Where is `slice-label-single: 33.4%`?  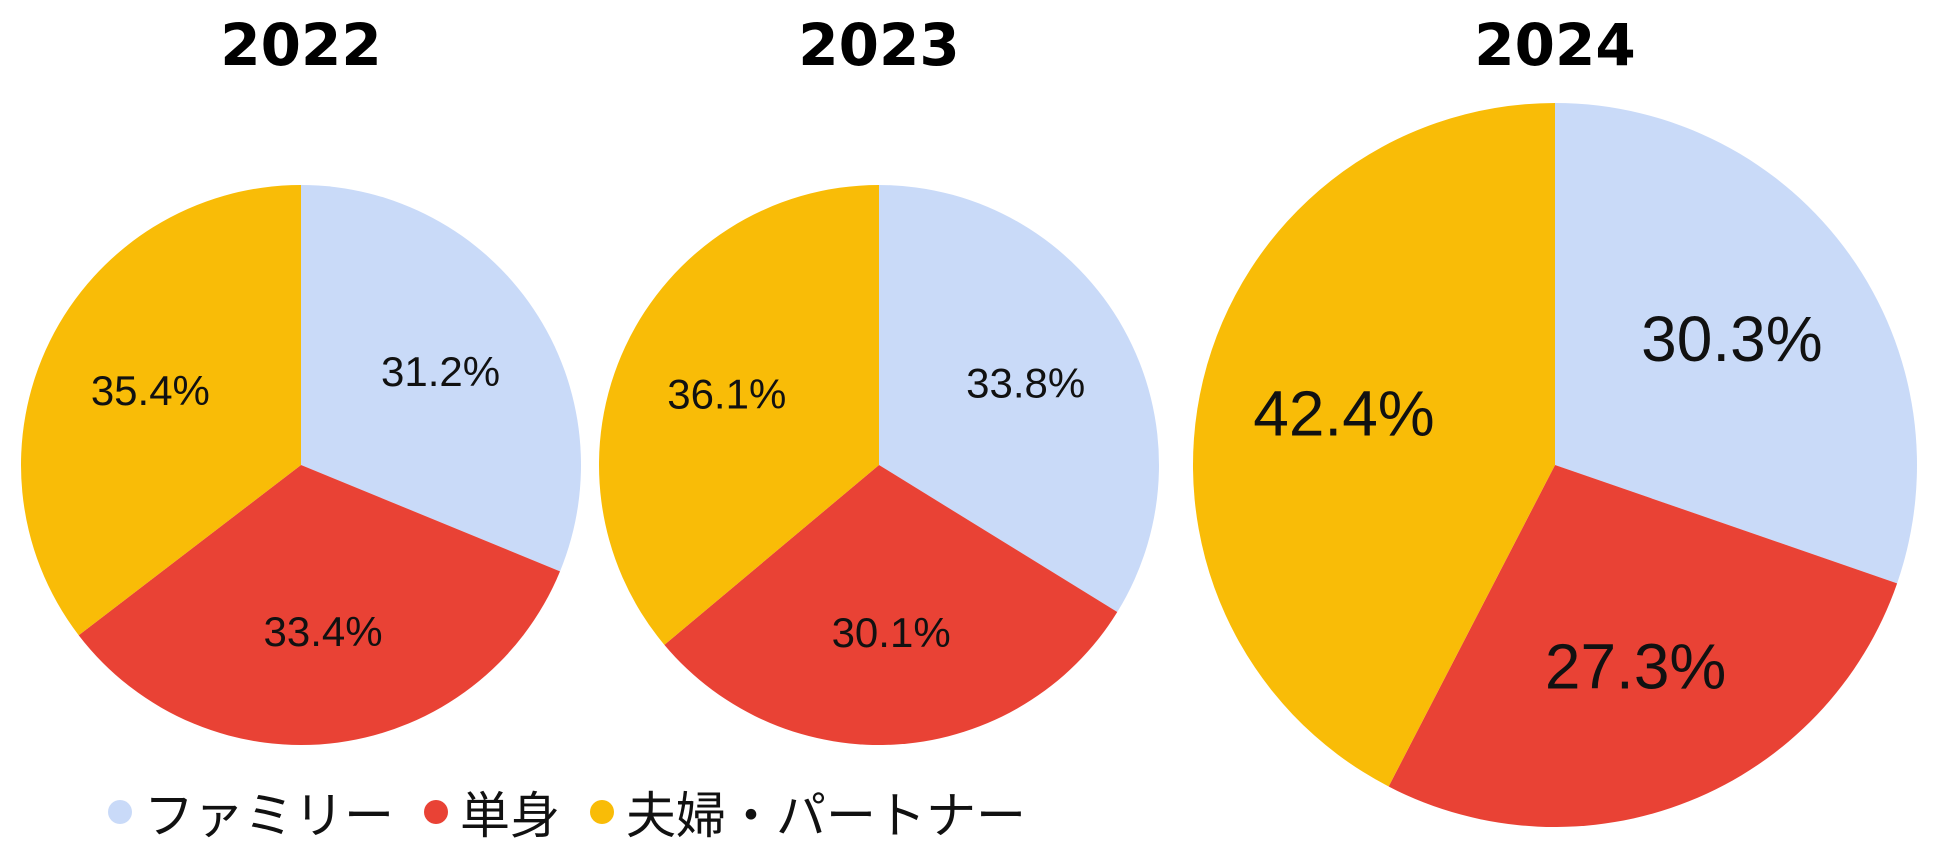 slice-label-single: 33.4% is located at coordinates (323, 631).